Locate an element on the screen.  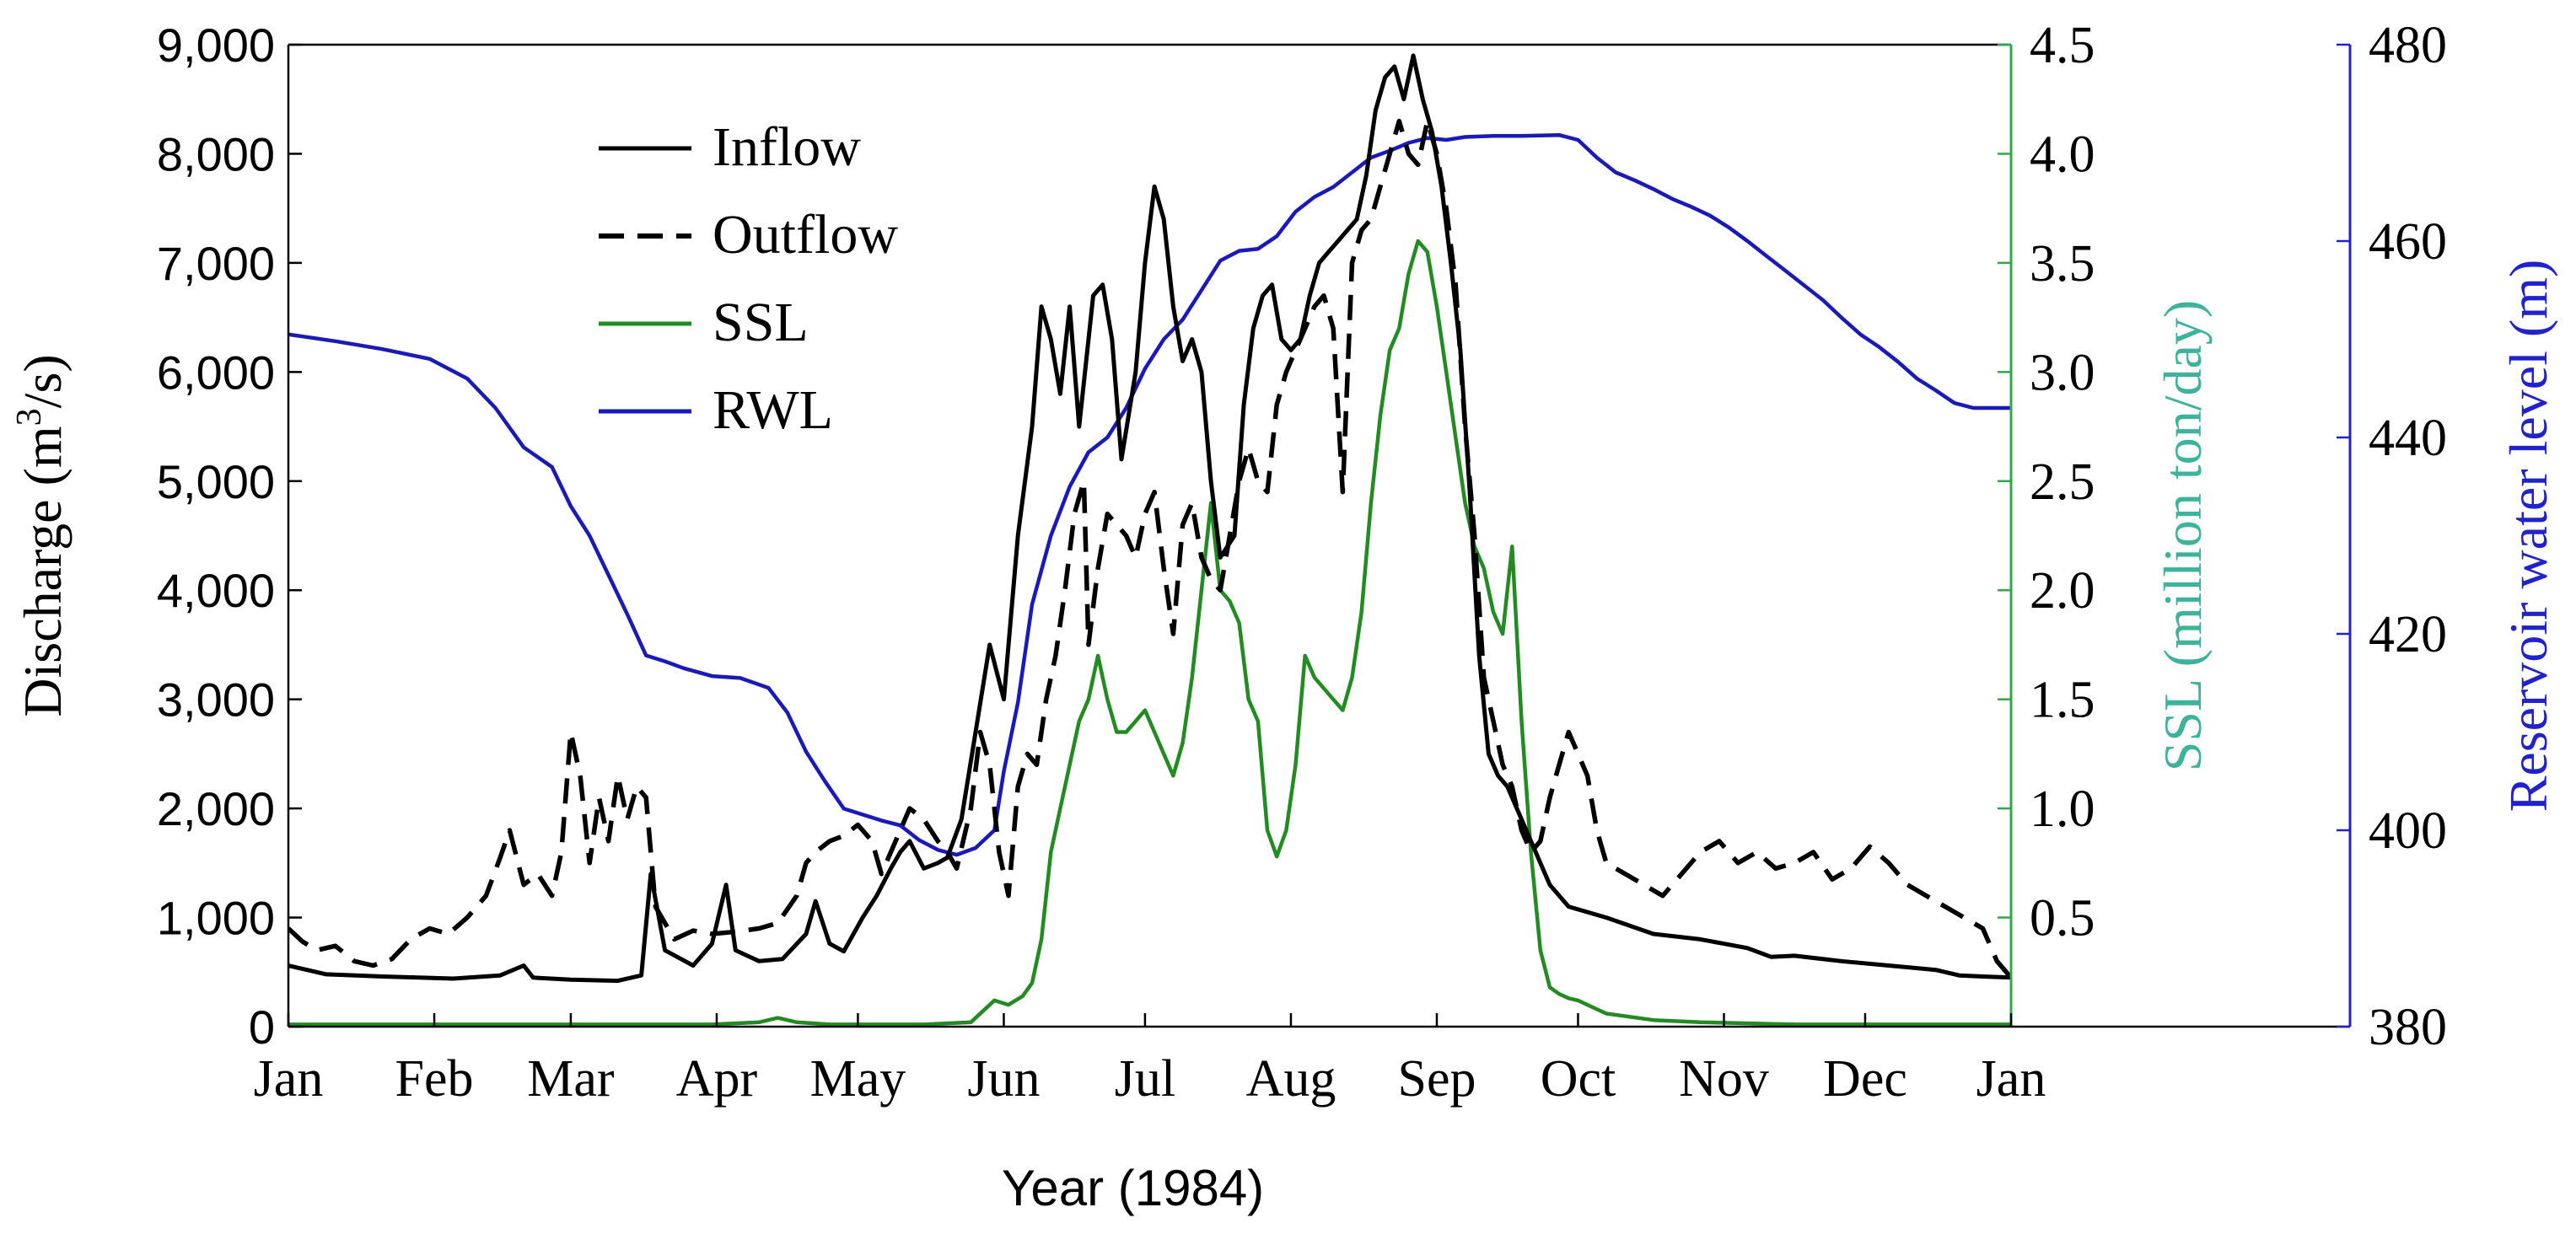
y-tick-label-discharge: 0 is located at coordinates (262, 1027).